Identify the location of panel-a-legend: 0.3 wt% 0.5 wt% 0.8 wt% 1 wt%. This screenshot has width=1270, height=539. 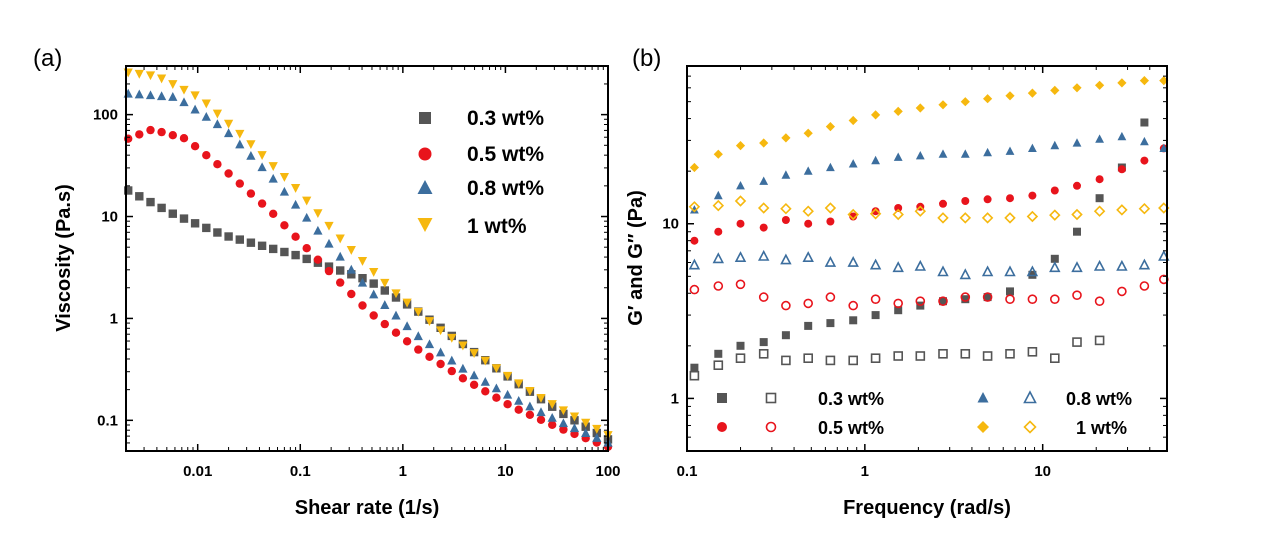
(480, 172).